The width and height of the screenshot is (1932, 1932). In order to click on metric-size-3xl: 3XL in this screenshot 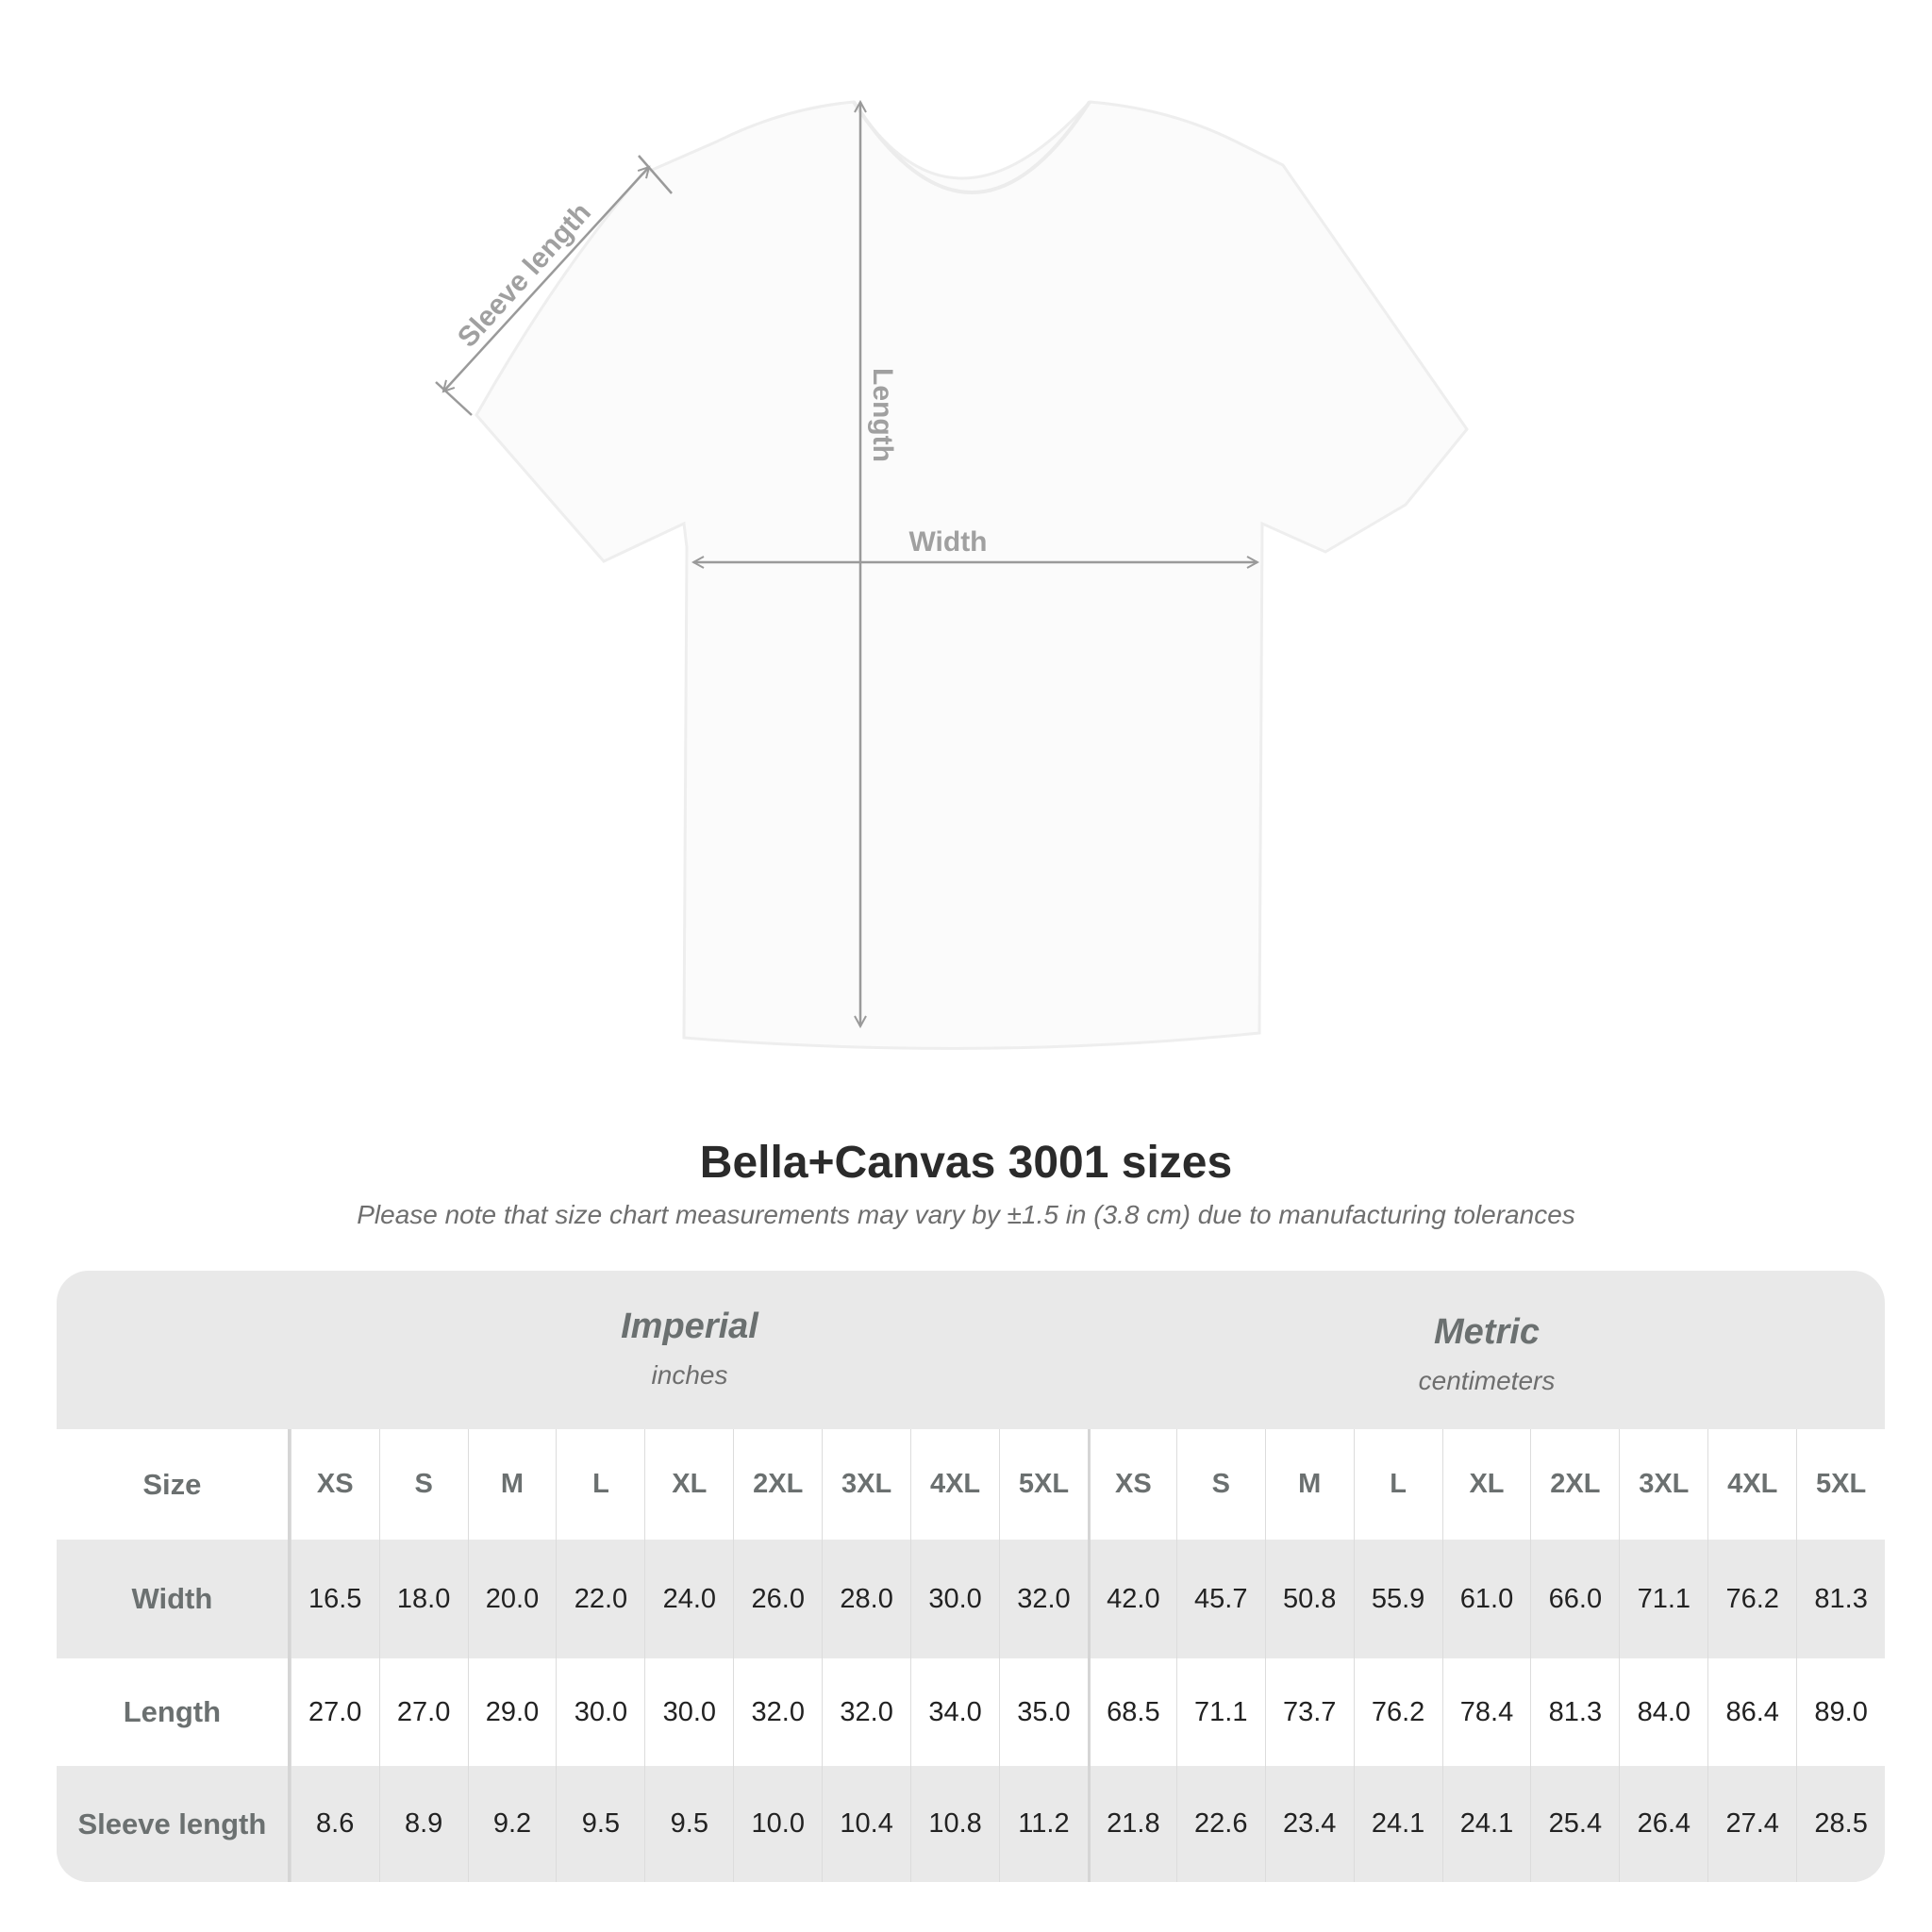, I will do `click(1663, 1484)`.